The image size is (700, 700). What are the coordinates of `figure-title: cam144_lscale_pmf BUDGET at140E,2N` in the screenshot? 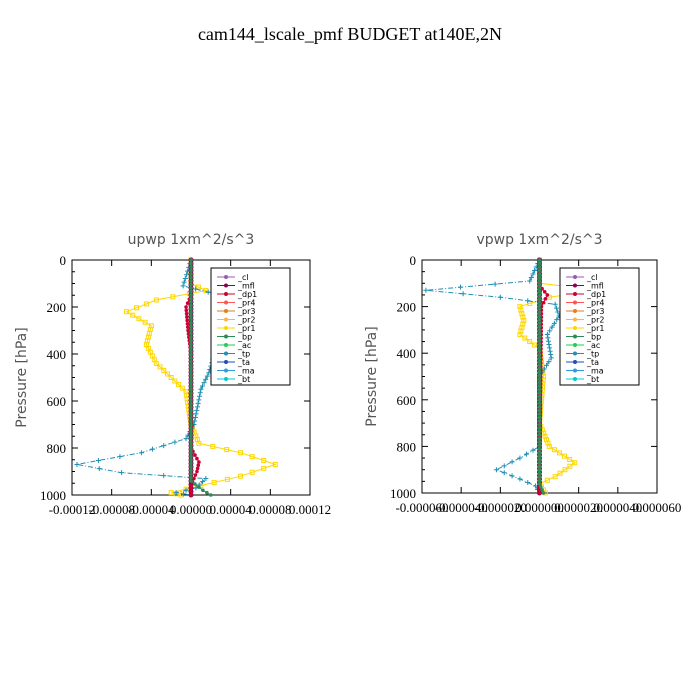 It's located at (350, 34).